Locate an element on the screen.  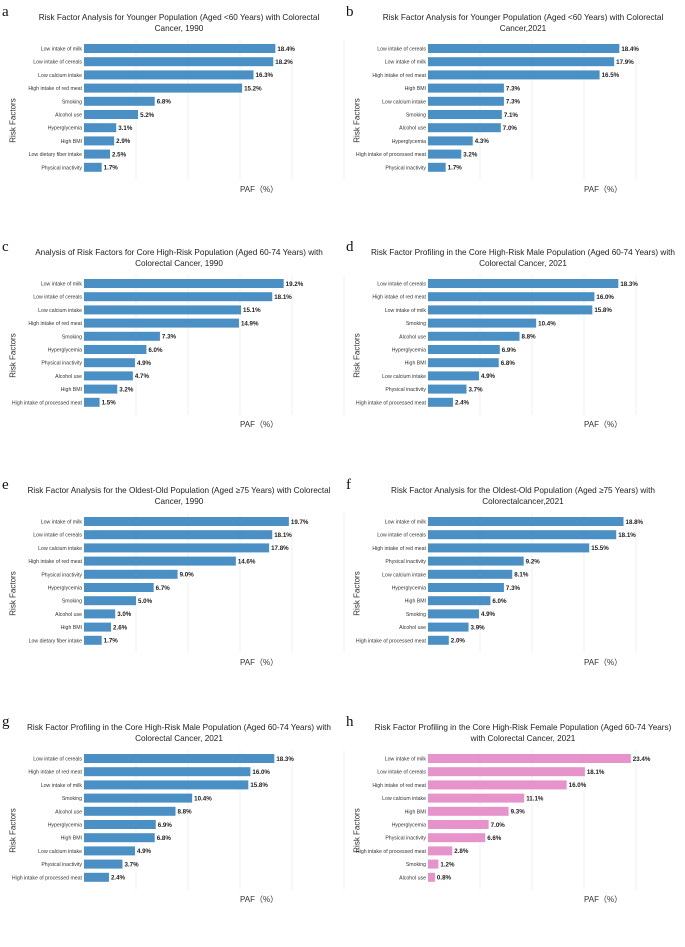
value-label: 18.8% is located at coordinates (635, 522).